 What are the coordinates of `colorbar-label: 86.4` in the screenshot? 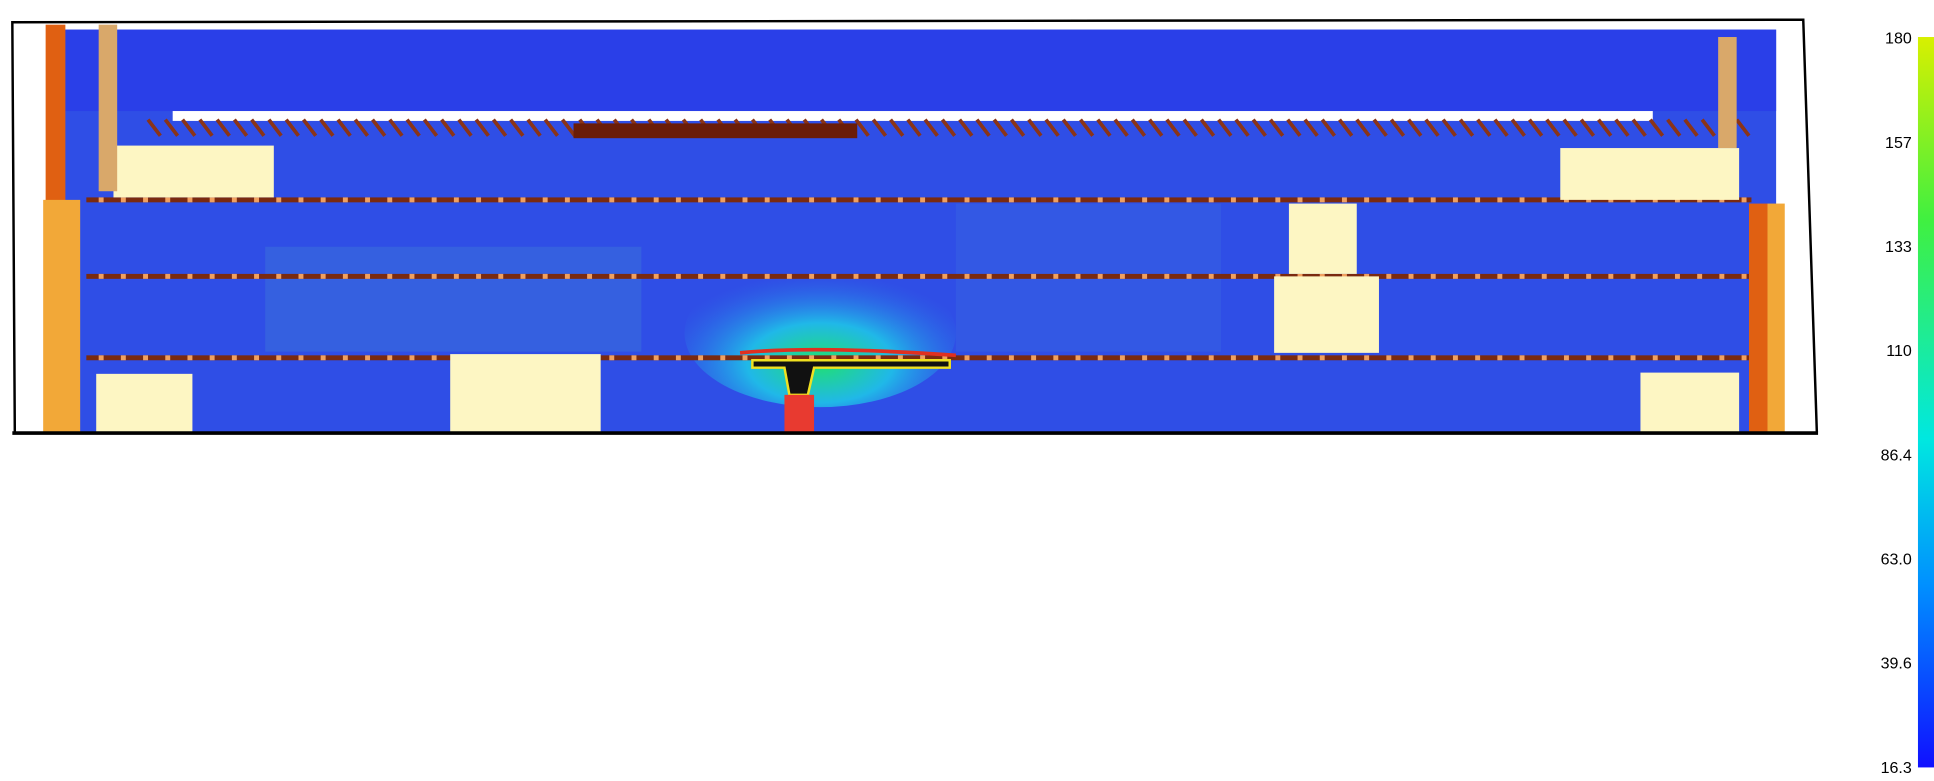 It's located at (1896, 455).